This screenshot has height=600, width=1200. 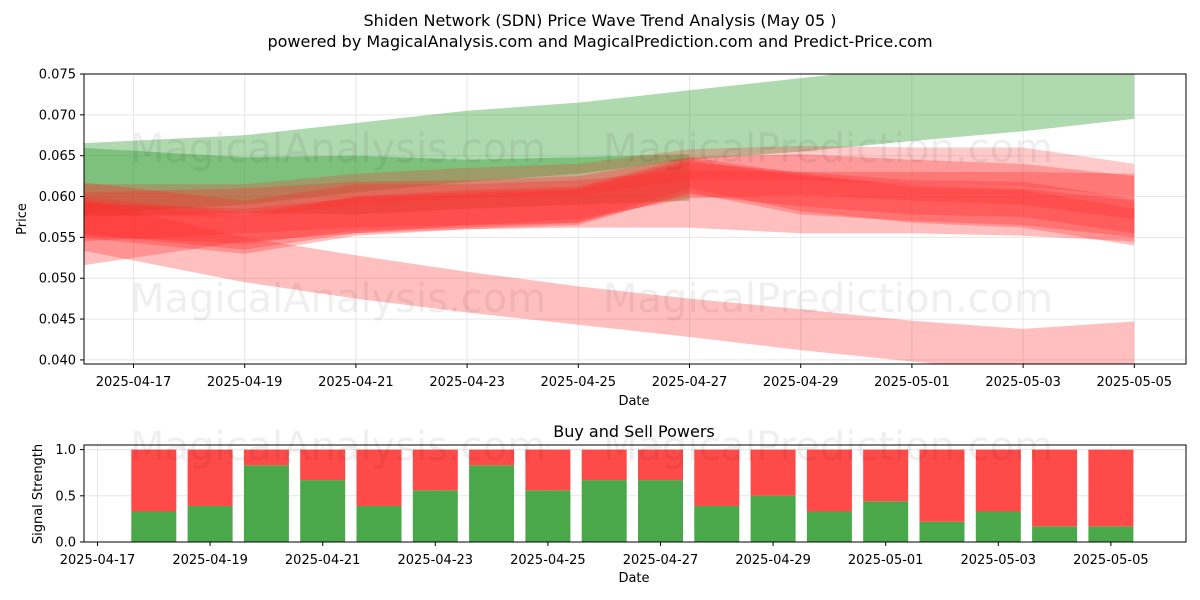 What do you see at coordinates (98, 560) in the screenshot?
I see `signal-x-tick-label: 2025-04-17` at bounding box center [98, 560].